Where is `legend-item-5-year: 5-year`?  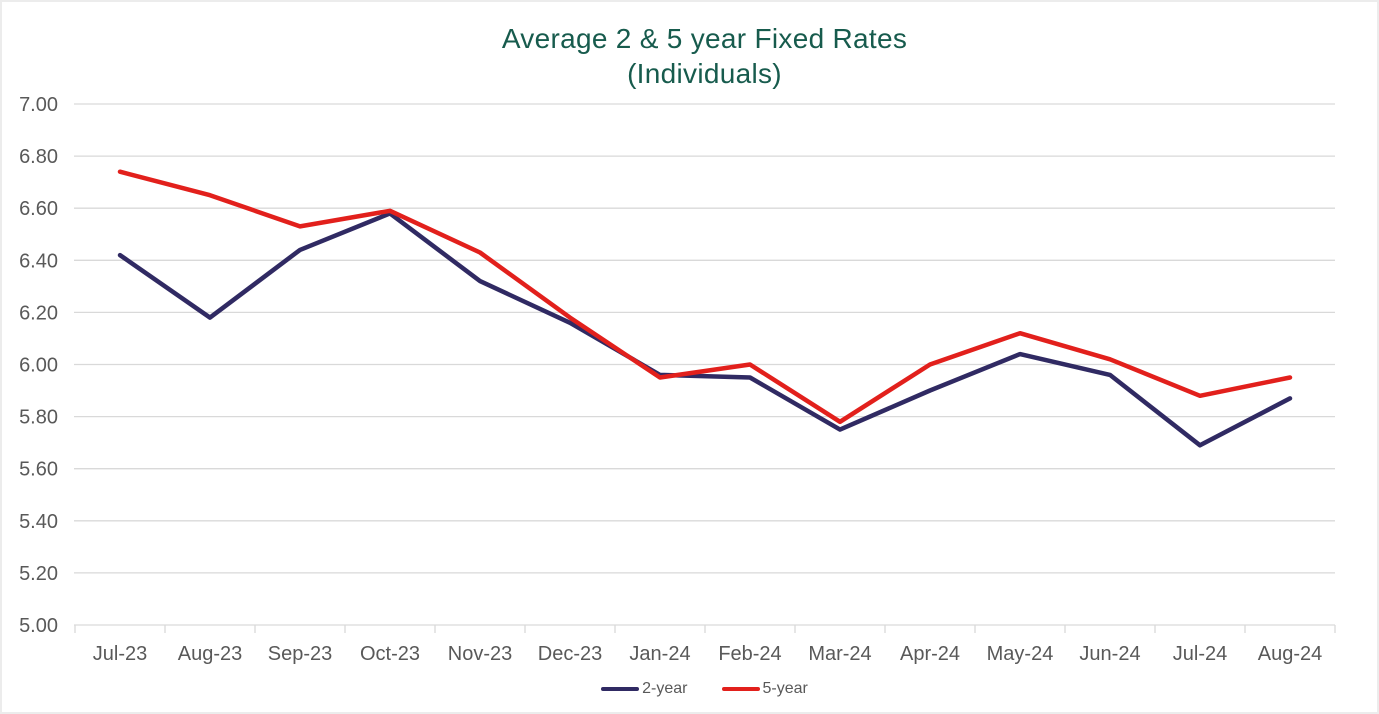
legend-item-5-year: 5-year is located at coordinates (764, 689).